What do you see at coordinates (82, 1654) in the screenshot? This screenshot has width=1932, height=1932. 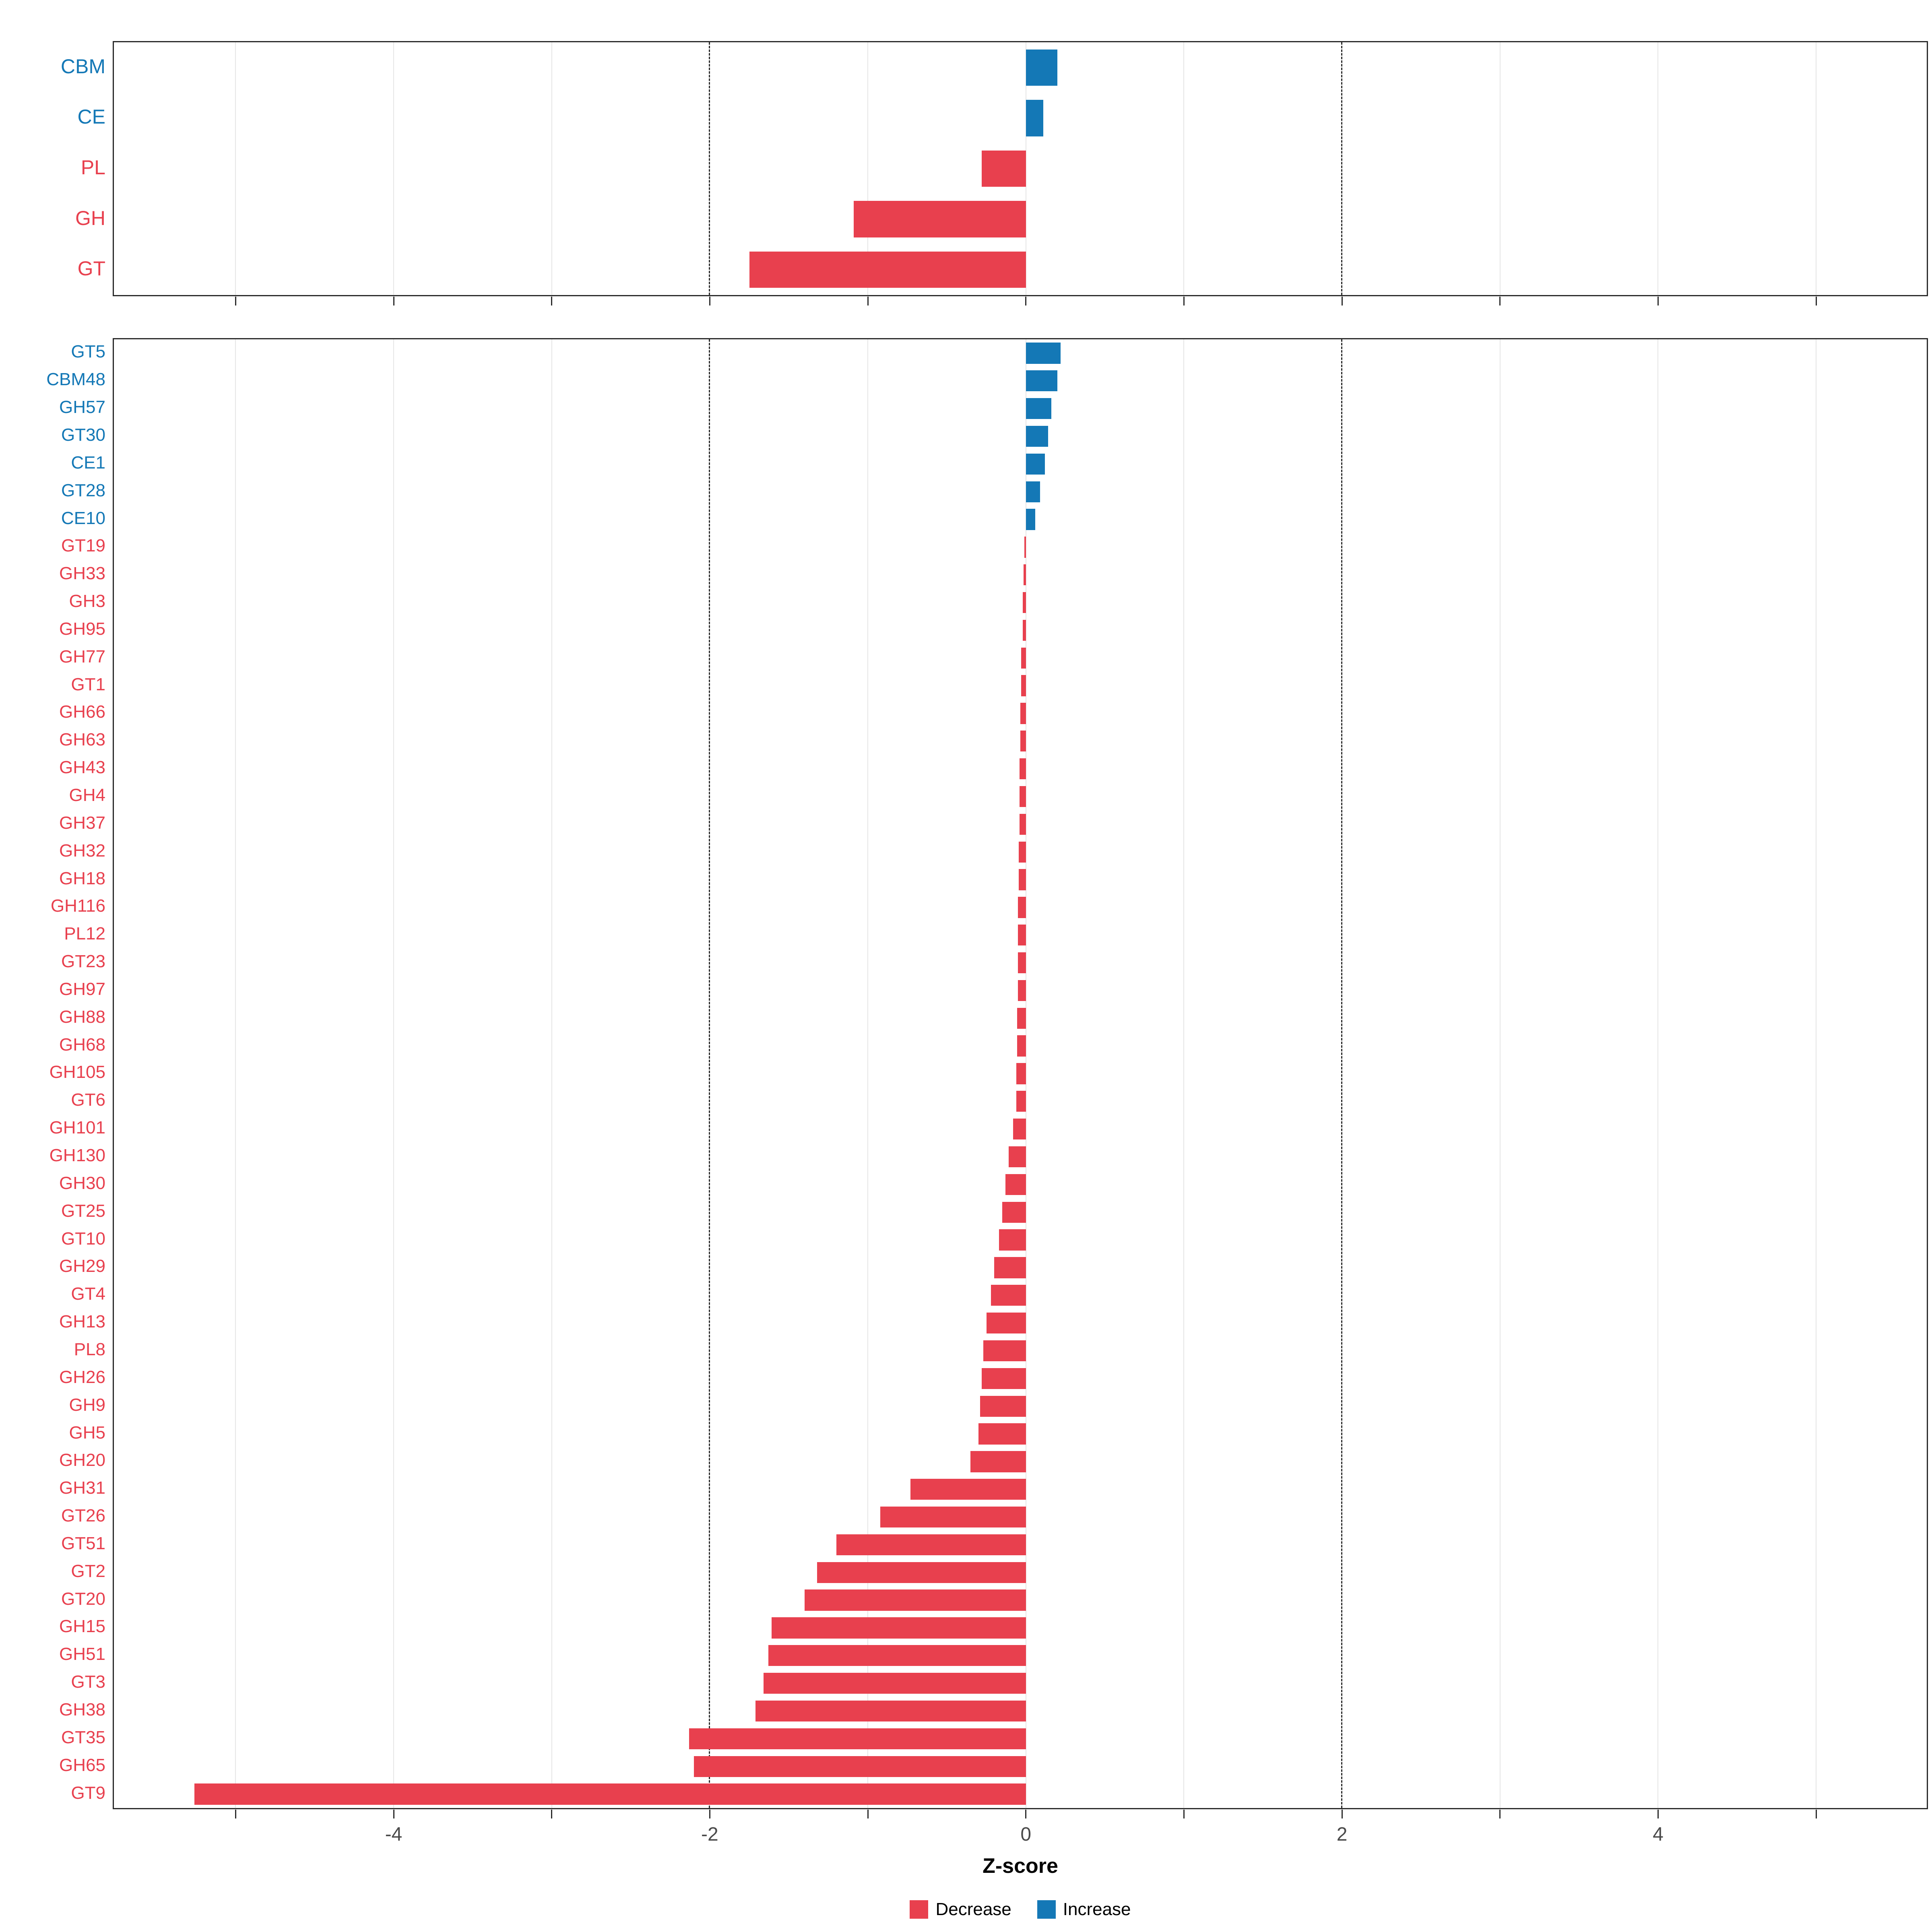 I see `category-label-GH51: GH51` at bounding box center [82, 1654].